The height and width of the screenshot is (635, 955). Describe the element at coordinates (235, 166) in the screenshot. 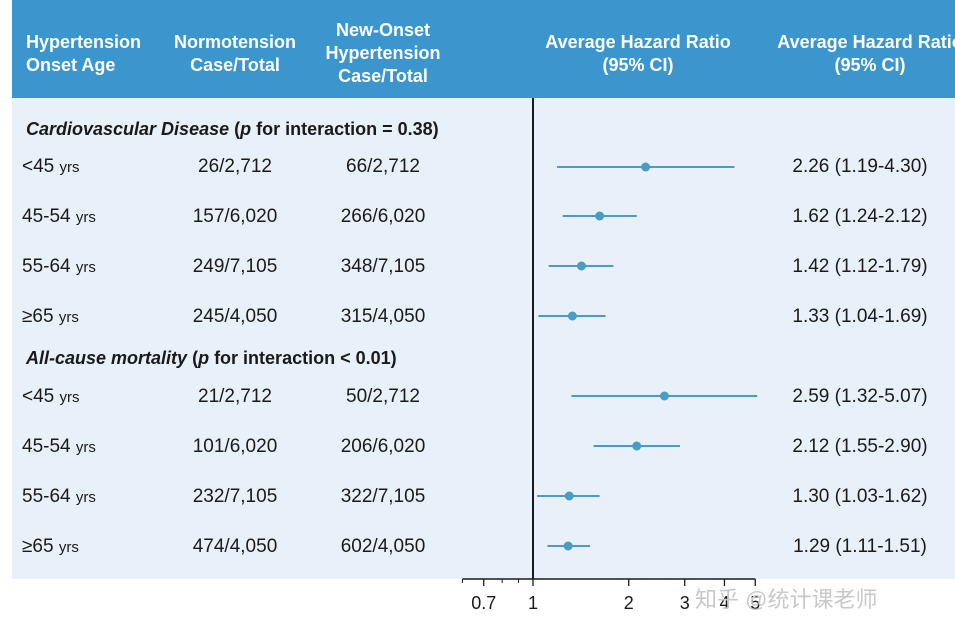

I see `row-normotension-value: 26/2,712` at that location.